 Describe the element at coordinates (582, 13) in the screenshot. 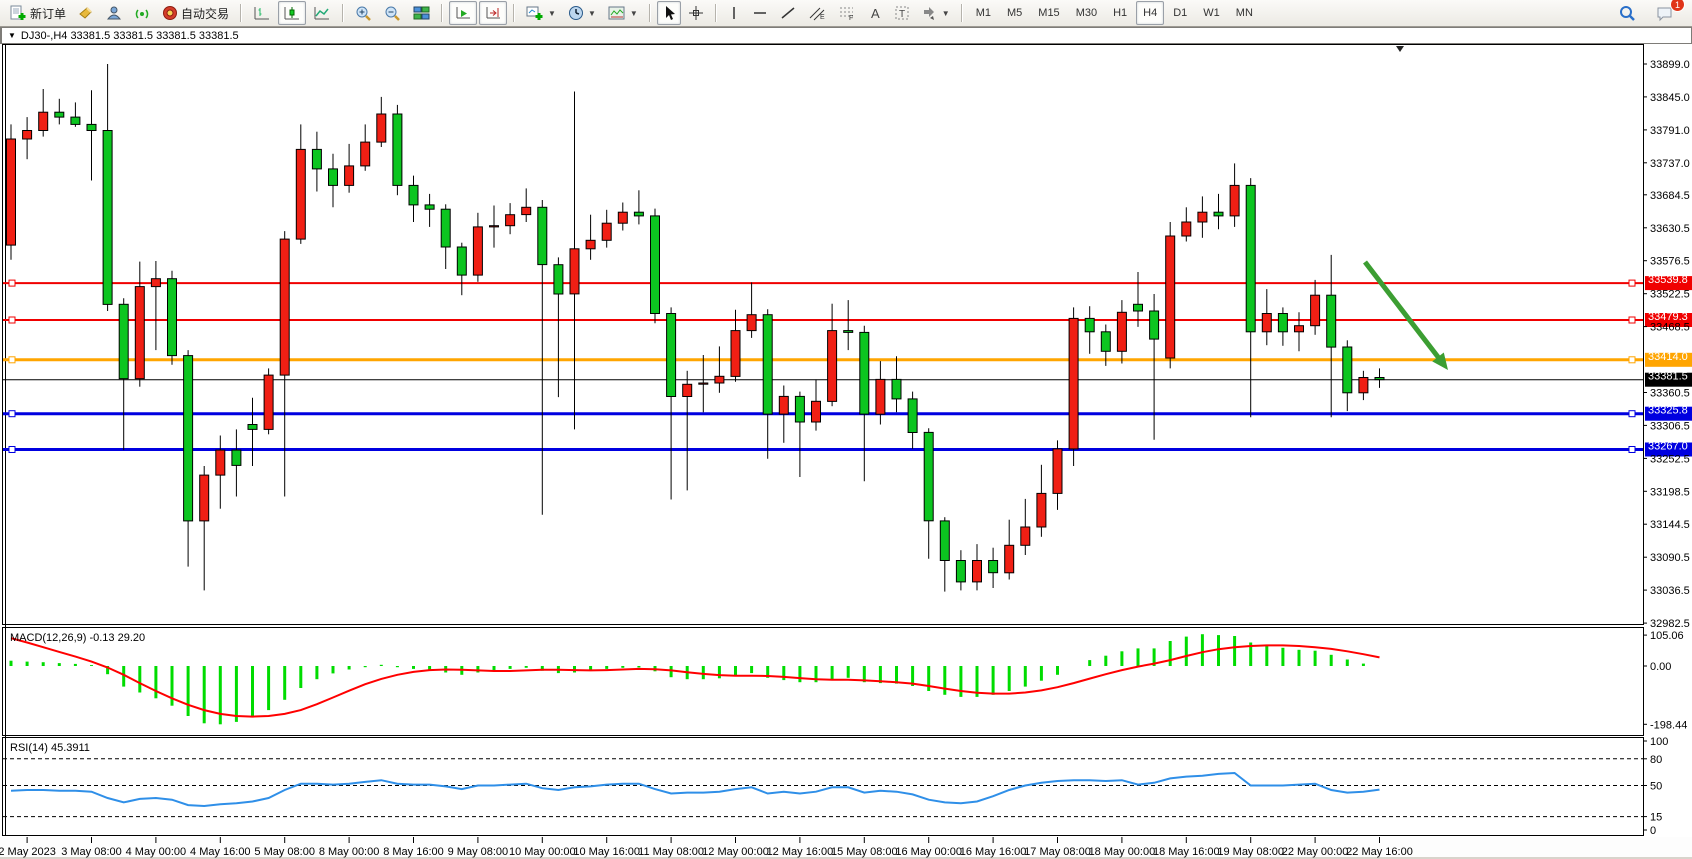

I see `periods-button: ▼` at that location.